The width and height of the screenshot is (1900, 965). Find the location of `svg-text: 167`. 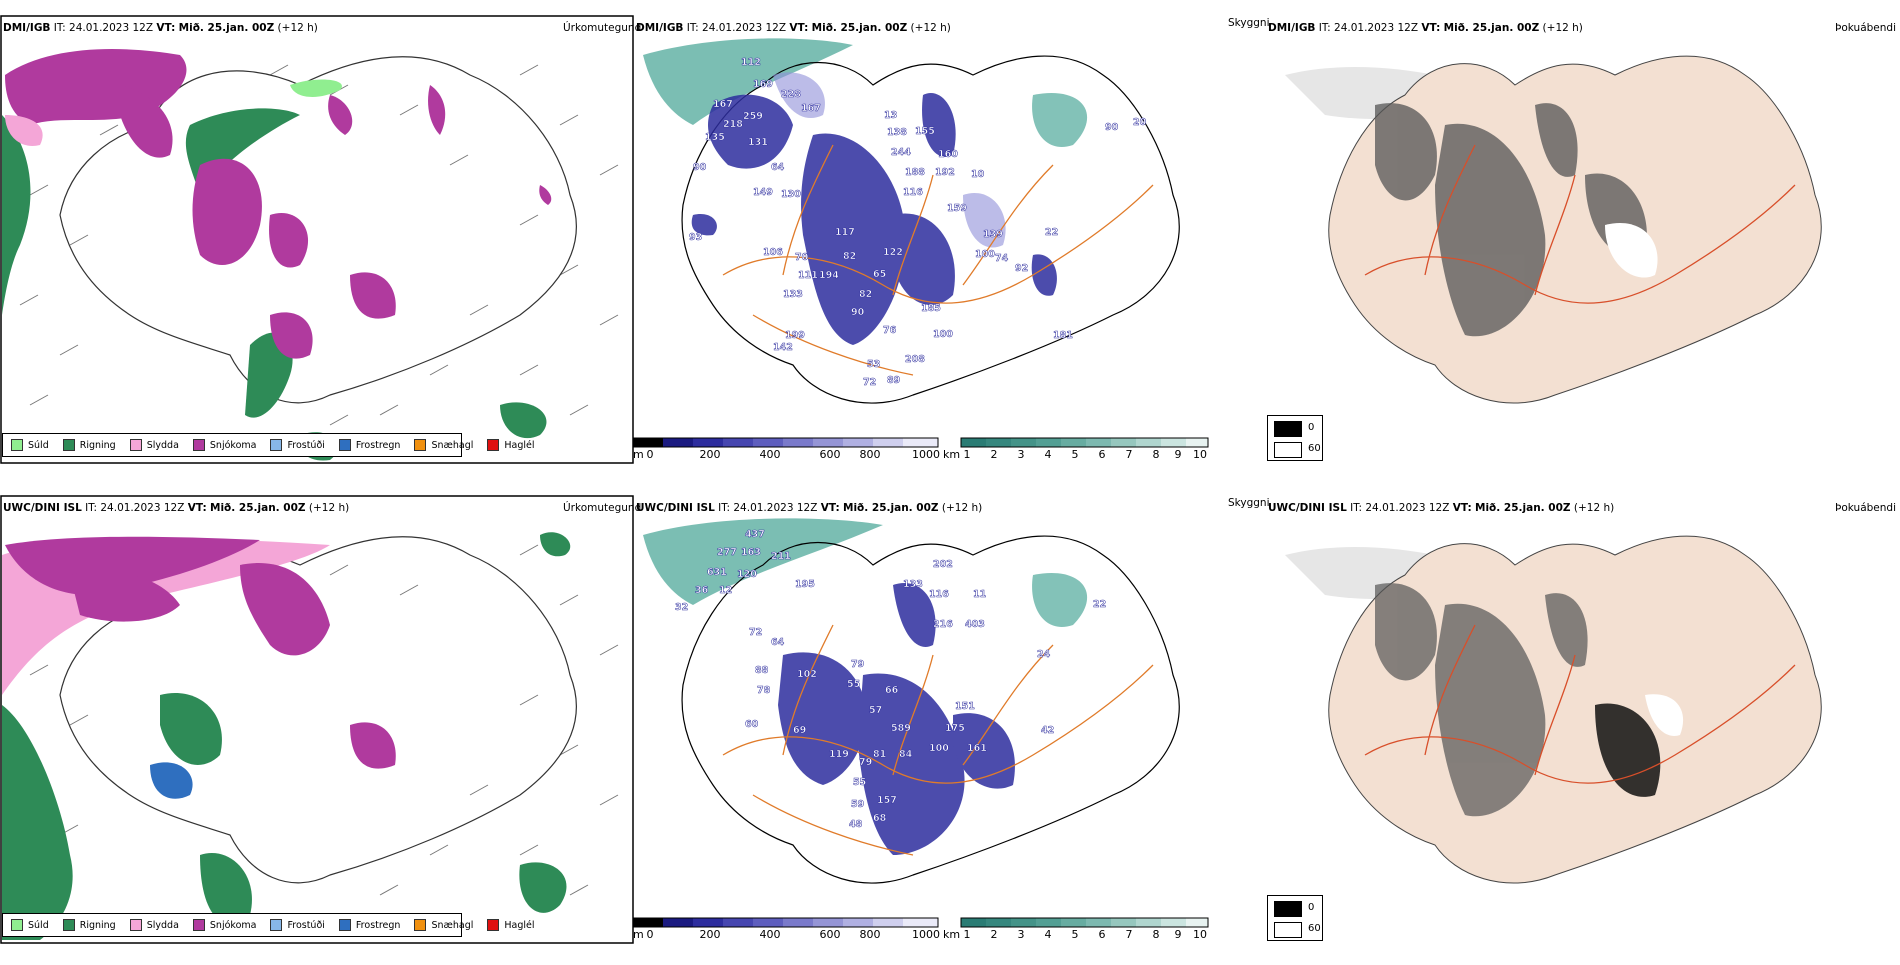

svg-text: 167 is located at coordinates (723, 104).